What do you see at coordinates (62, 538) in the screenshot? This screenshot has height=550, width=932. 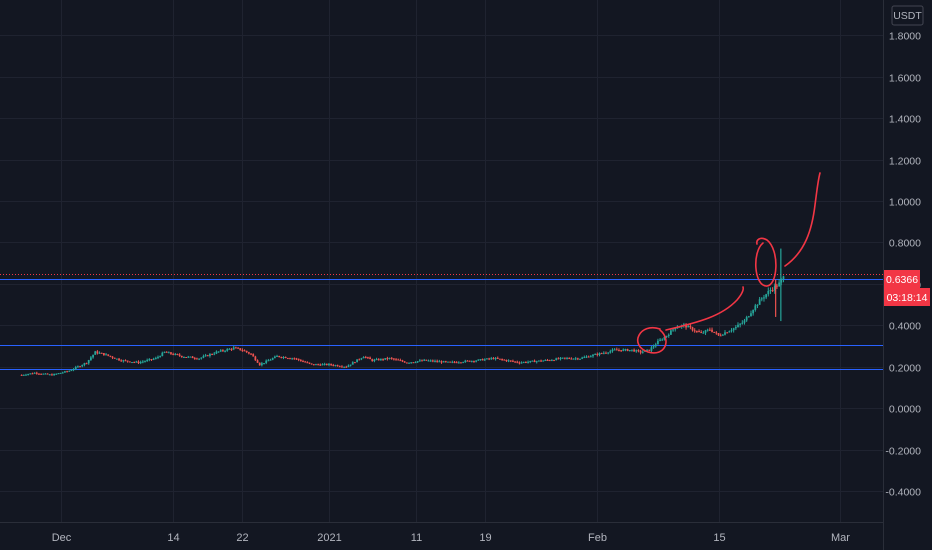 I see `x-tick-label: Dec` at bounding box center [62, 538].